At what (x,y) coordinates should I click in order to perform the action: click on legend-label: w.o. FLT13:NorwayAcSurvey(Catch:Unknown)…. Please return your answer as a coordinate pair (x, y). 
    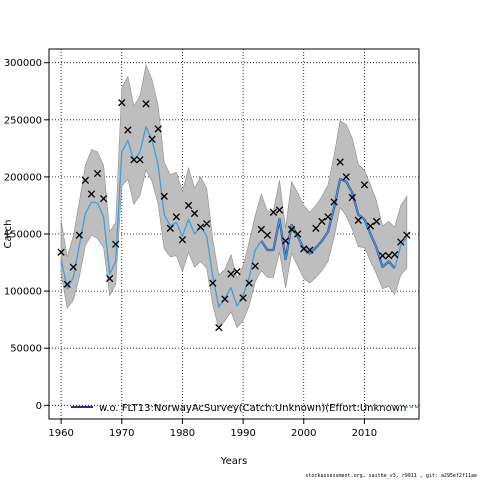
    Looking at the image, I should click on (252, 408).